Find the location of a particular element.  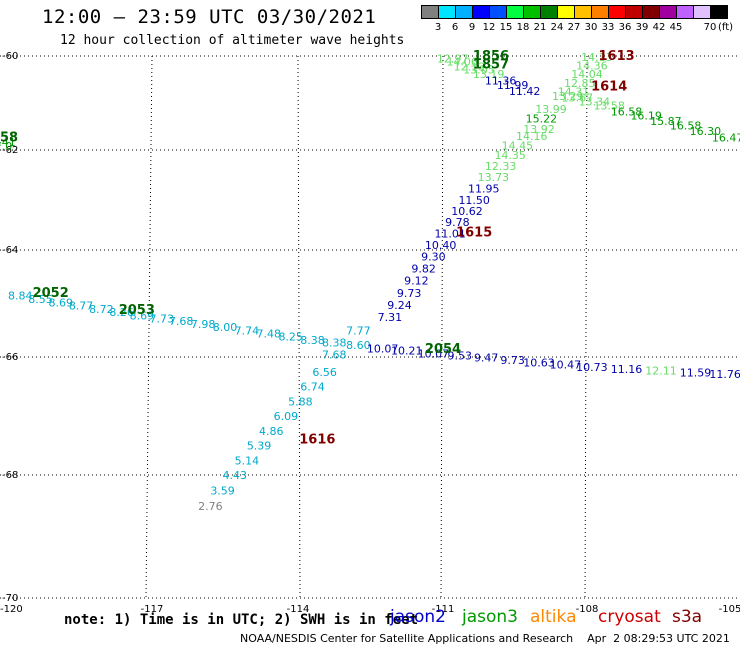

wave-height-value: 10.21 is located at coordinates (407, 351).